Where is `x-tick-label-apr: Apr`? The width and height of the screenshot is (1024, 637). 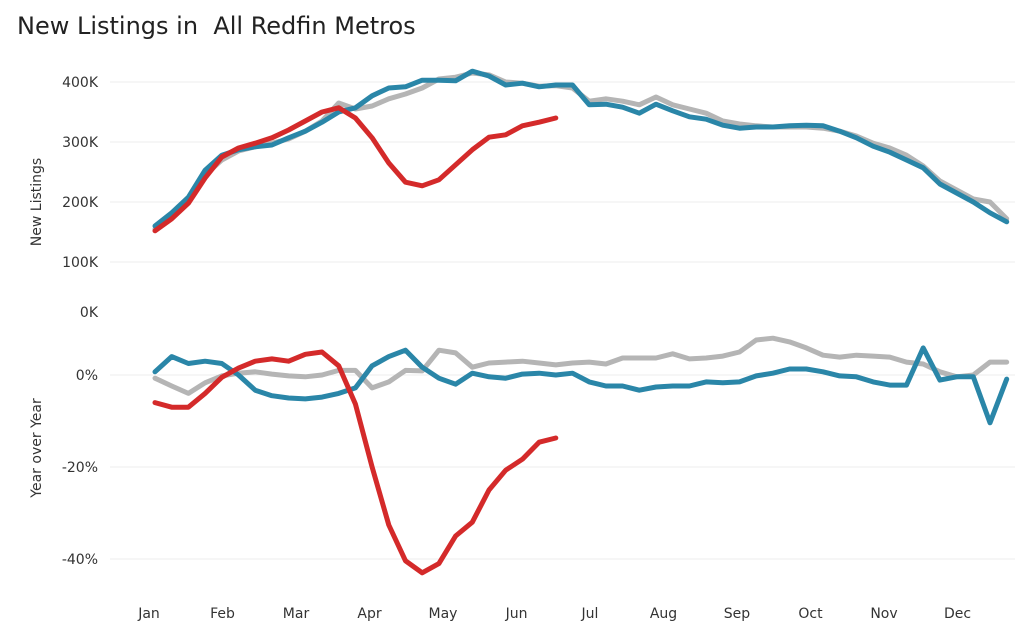 x-tick-label-apr: Apr is located at coordinates (369, 614).